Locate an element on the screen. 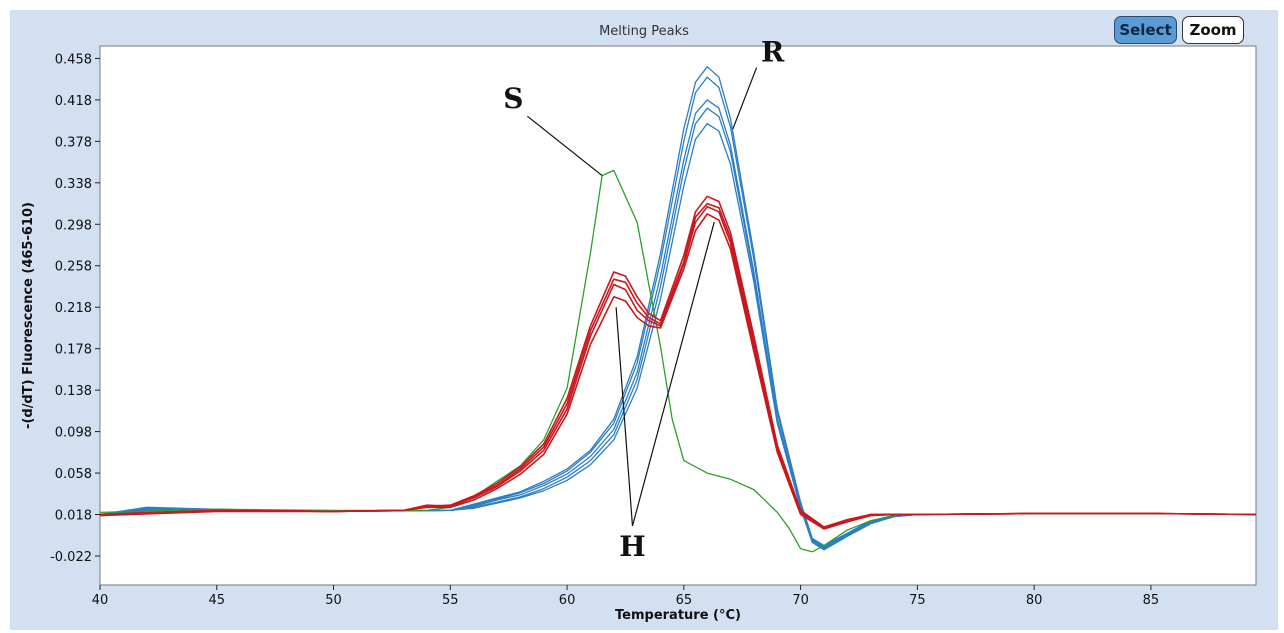  y-tick-label: 0.258 is located at coordinates (73, 267).